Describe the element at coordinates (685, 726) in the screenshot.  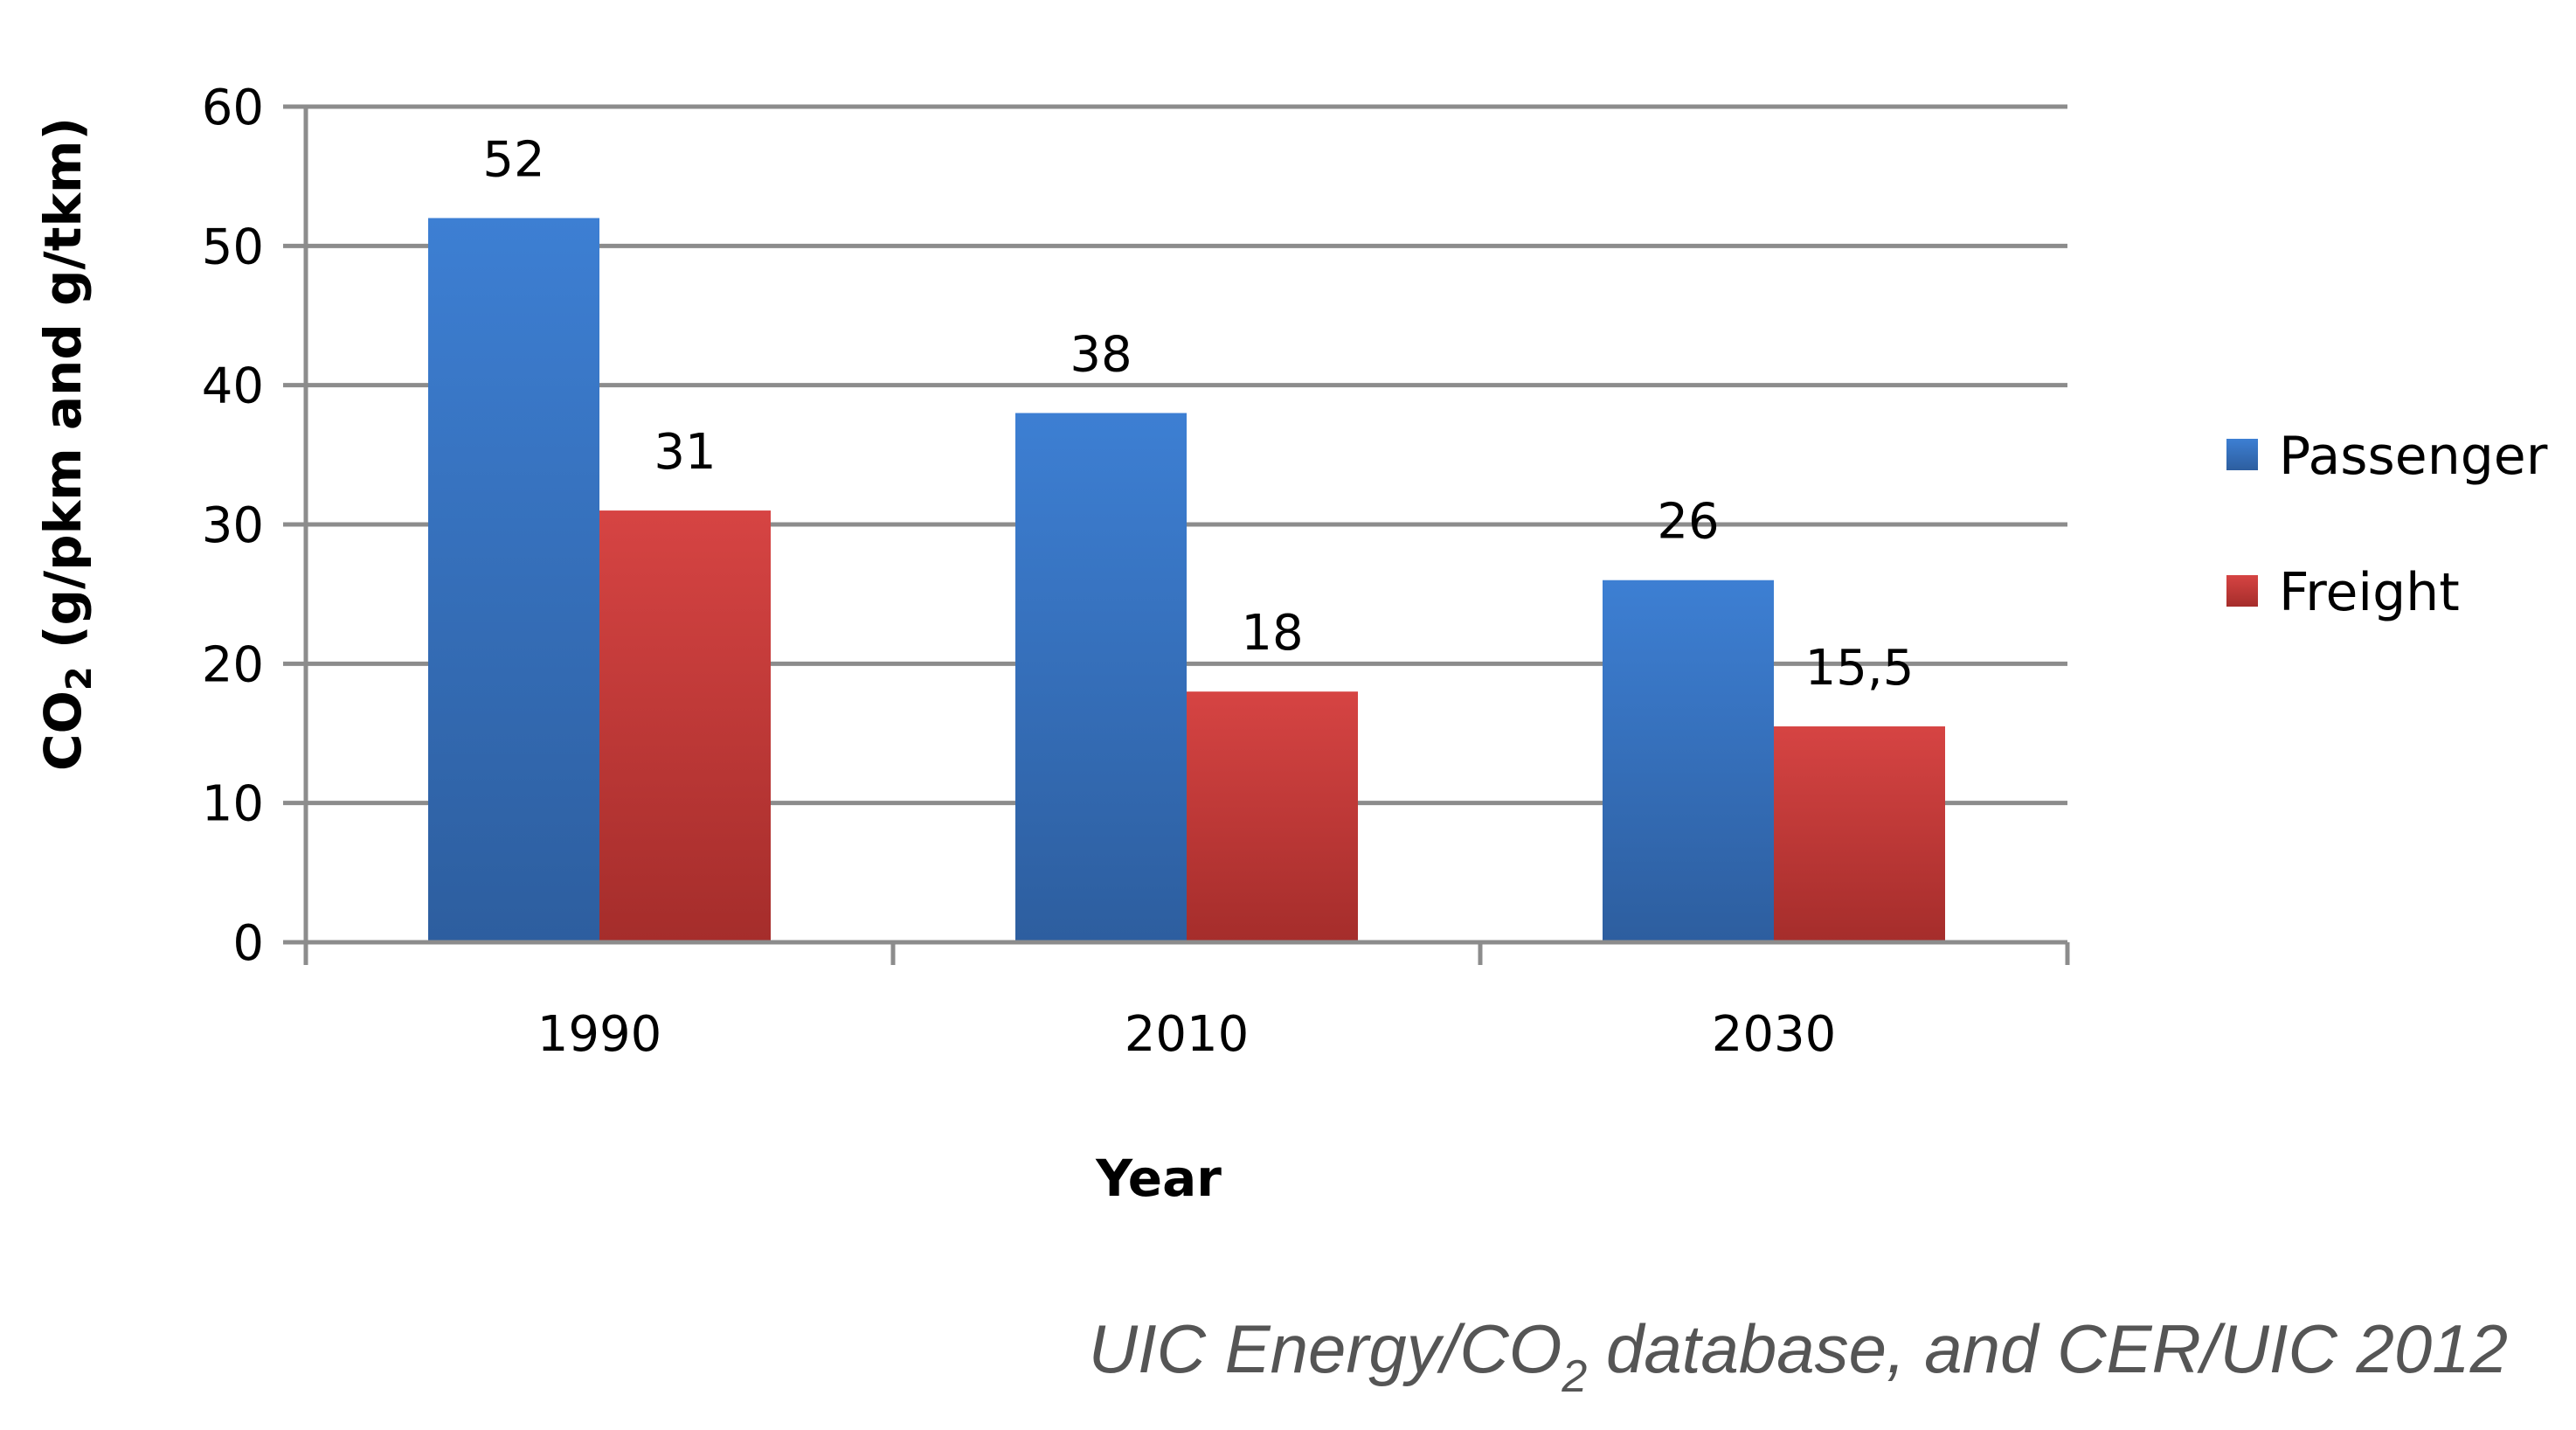
I see `bar-freight-1990` at that location.